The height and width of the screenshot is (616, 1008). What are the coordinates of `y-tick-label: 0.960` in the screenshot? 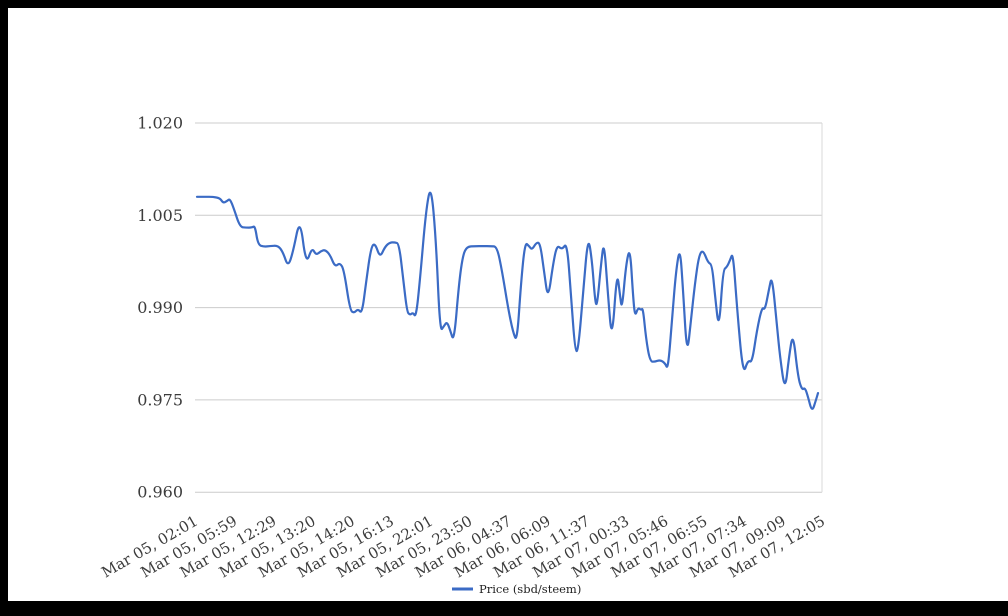 It's located at (160, 492).